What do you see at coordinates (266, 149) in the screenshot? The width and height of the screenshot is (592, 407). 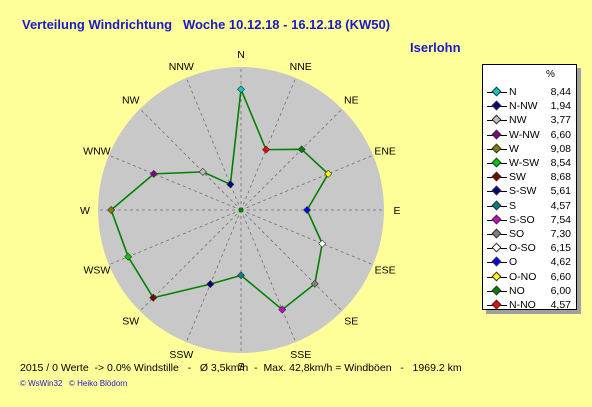 I see `data-point-nne` at bounding box center [266, 149].